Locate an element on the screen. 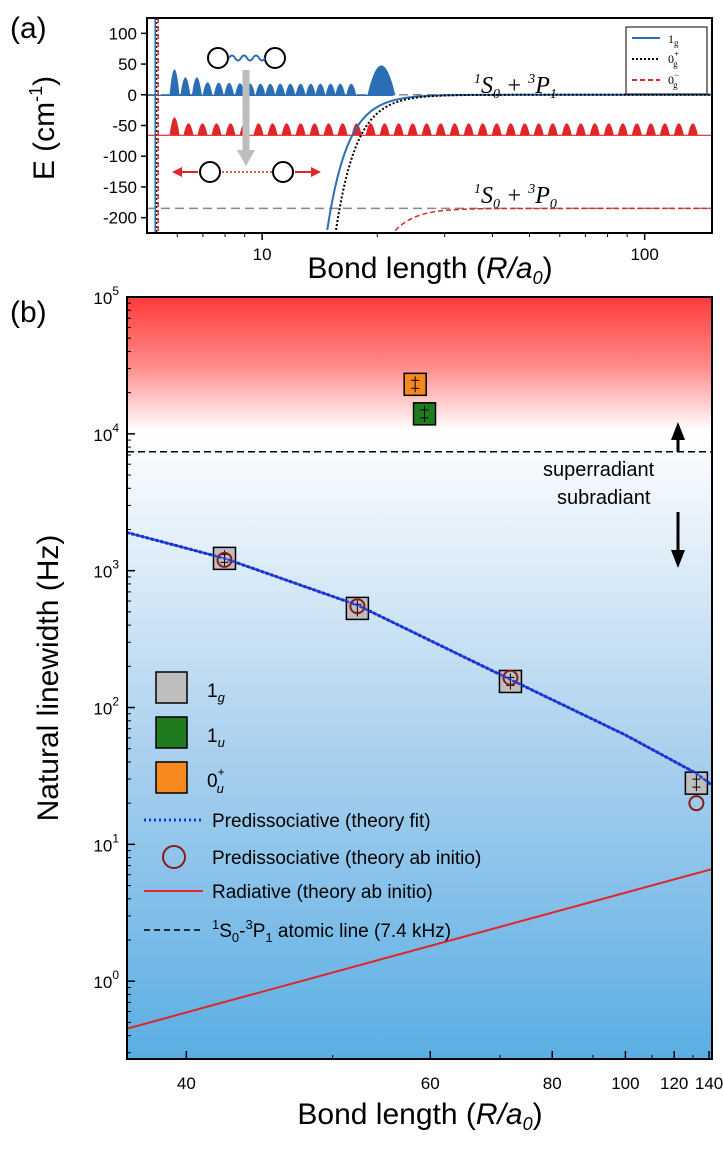 Image resolution: width=723 pixels, height=1149 pixels. atom-right-top is located at coordinates (275, 58).